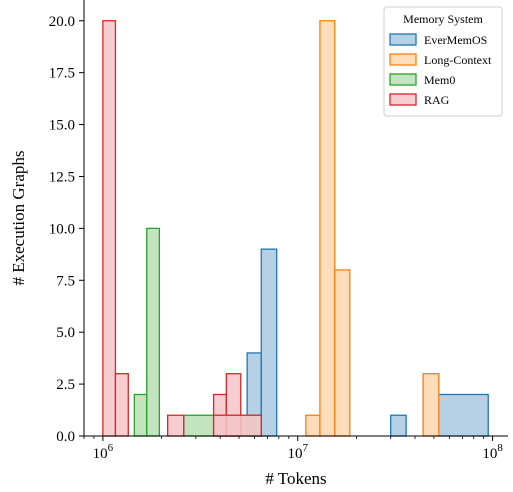 Image resolution: width=513 pixels, height=492 pixels. I want to click on legend-label: RAG, so click(437, 100).